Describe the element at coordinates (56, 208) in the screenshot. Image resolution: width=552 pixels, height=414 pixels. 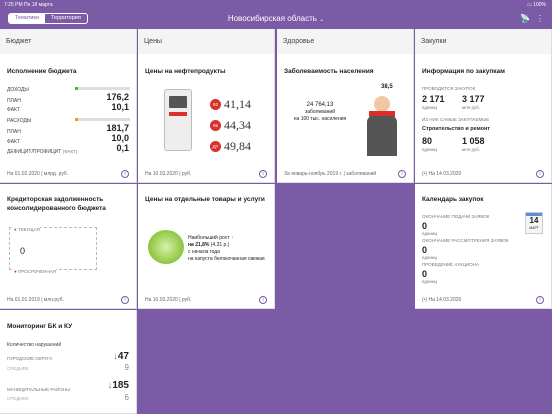
I see `card-title-line2: консолидированного бюджета` at that location.